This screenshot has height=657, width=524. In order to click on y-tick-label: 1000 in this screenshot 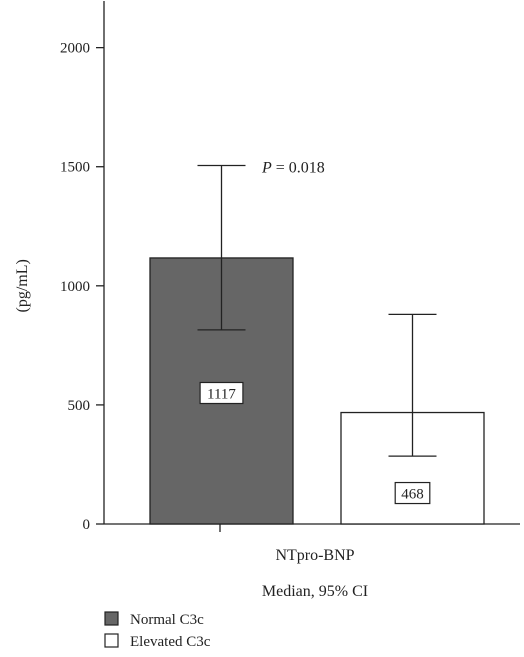, I will do `click(75, 287)`.